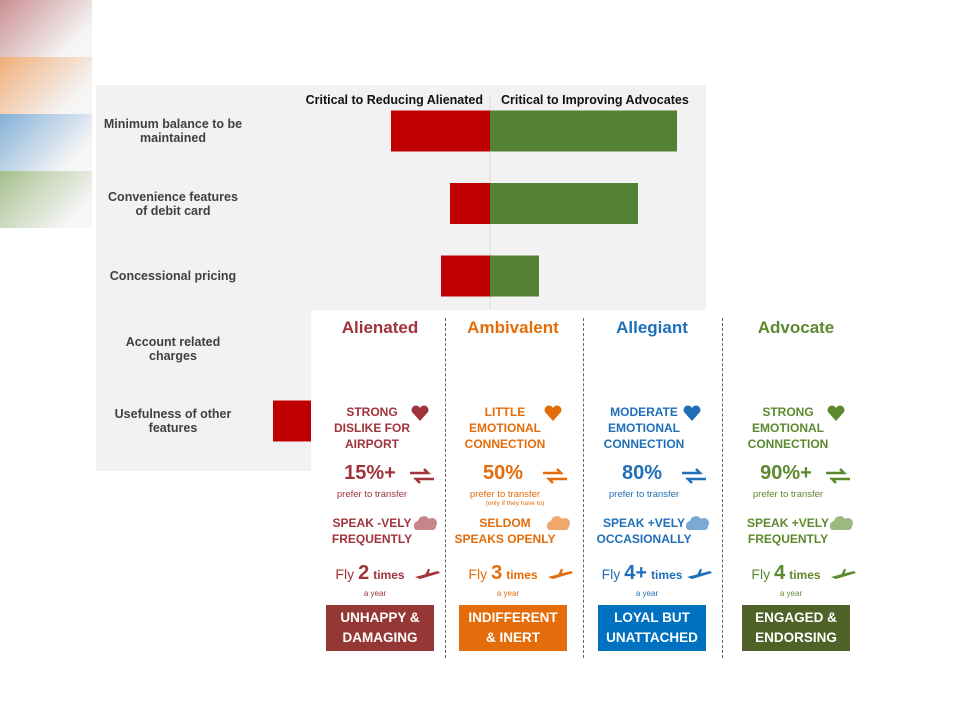 The image size is (960, 720). I want to click on header-left: Critical to Reducing Alienated, so click(394, 100).